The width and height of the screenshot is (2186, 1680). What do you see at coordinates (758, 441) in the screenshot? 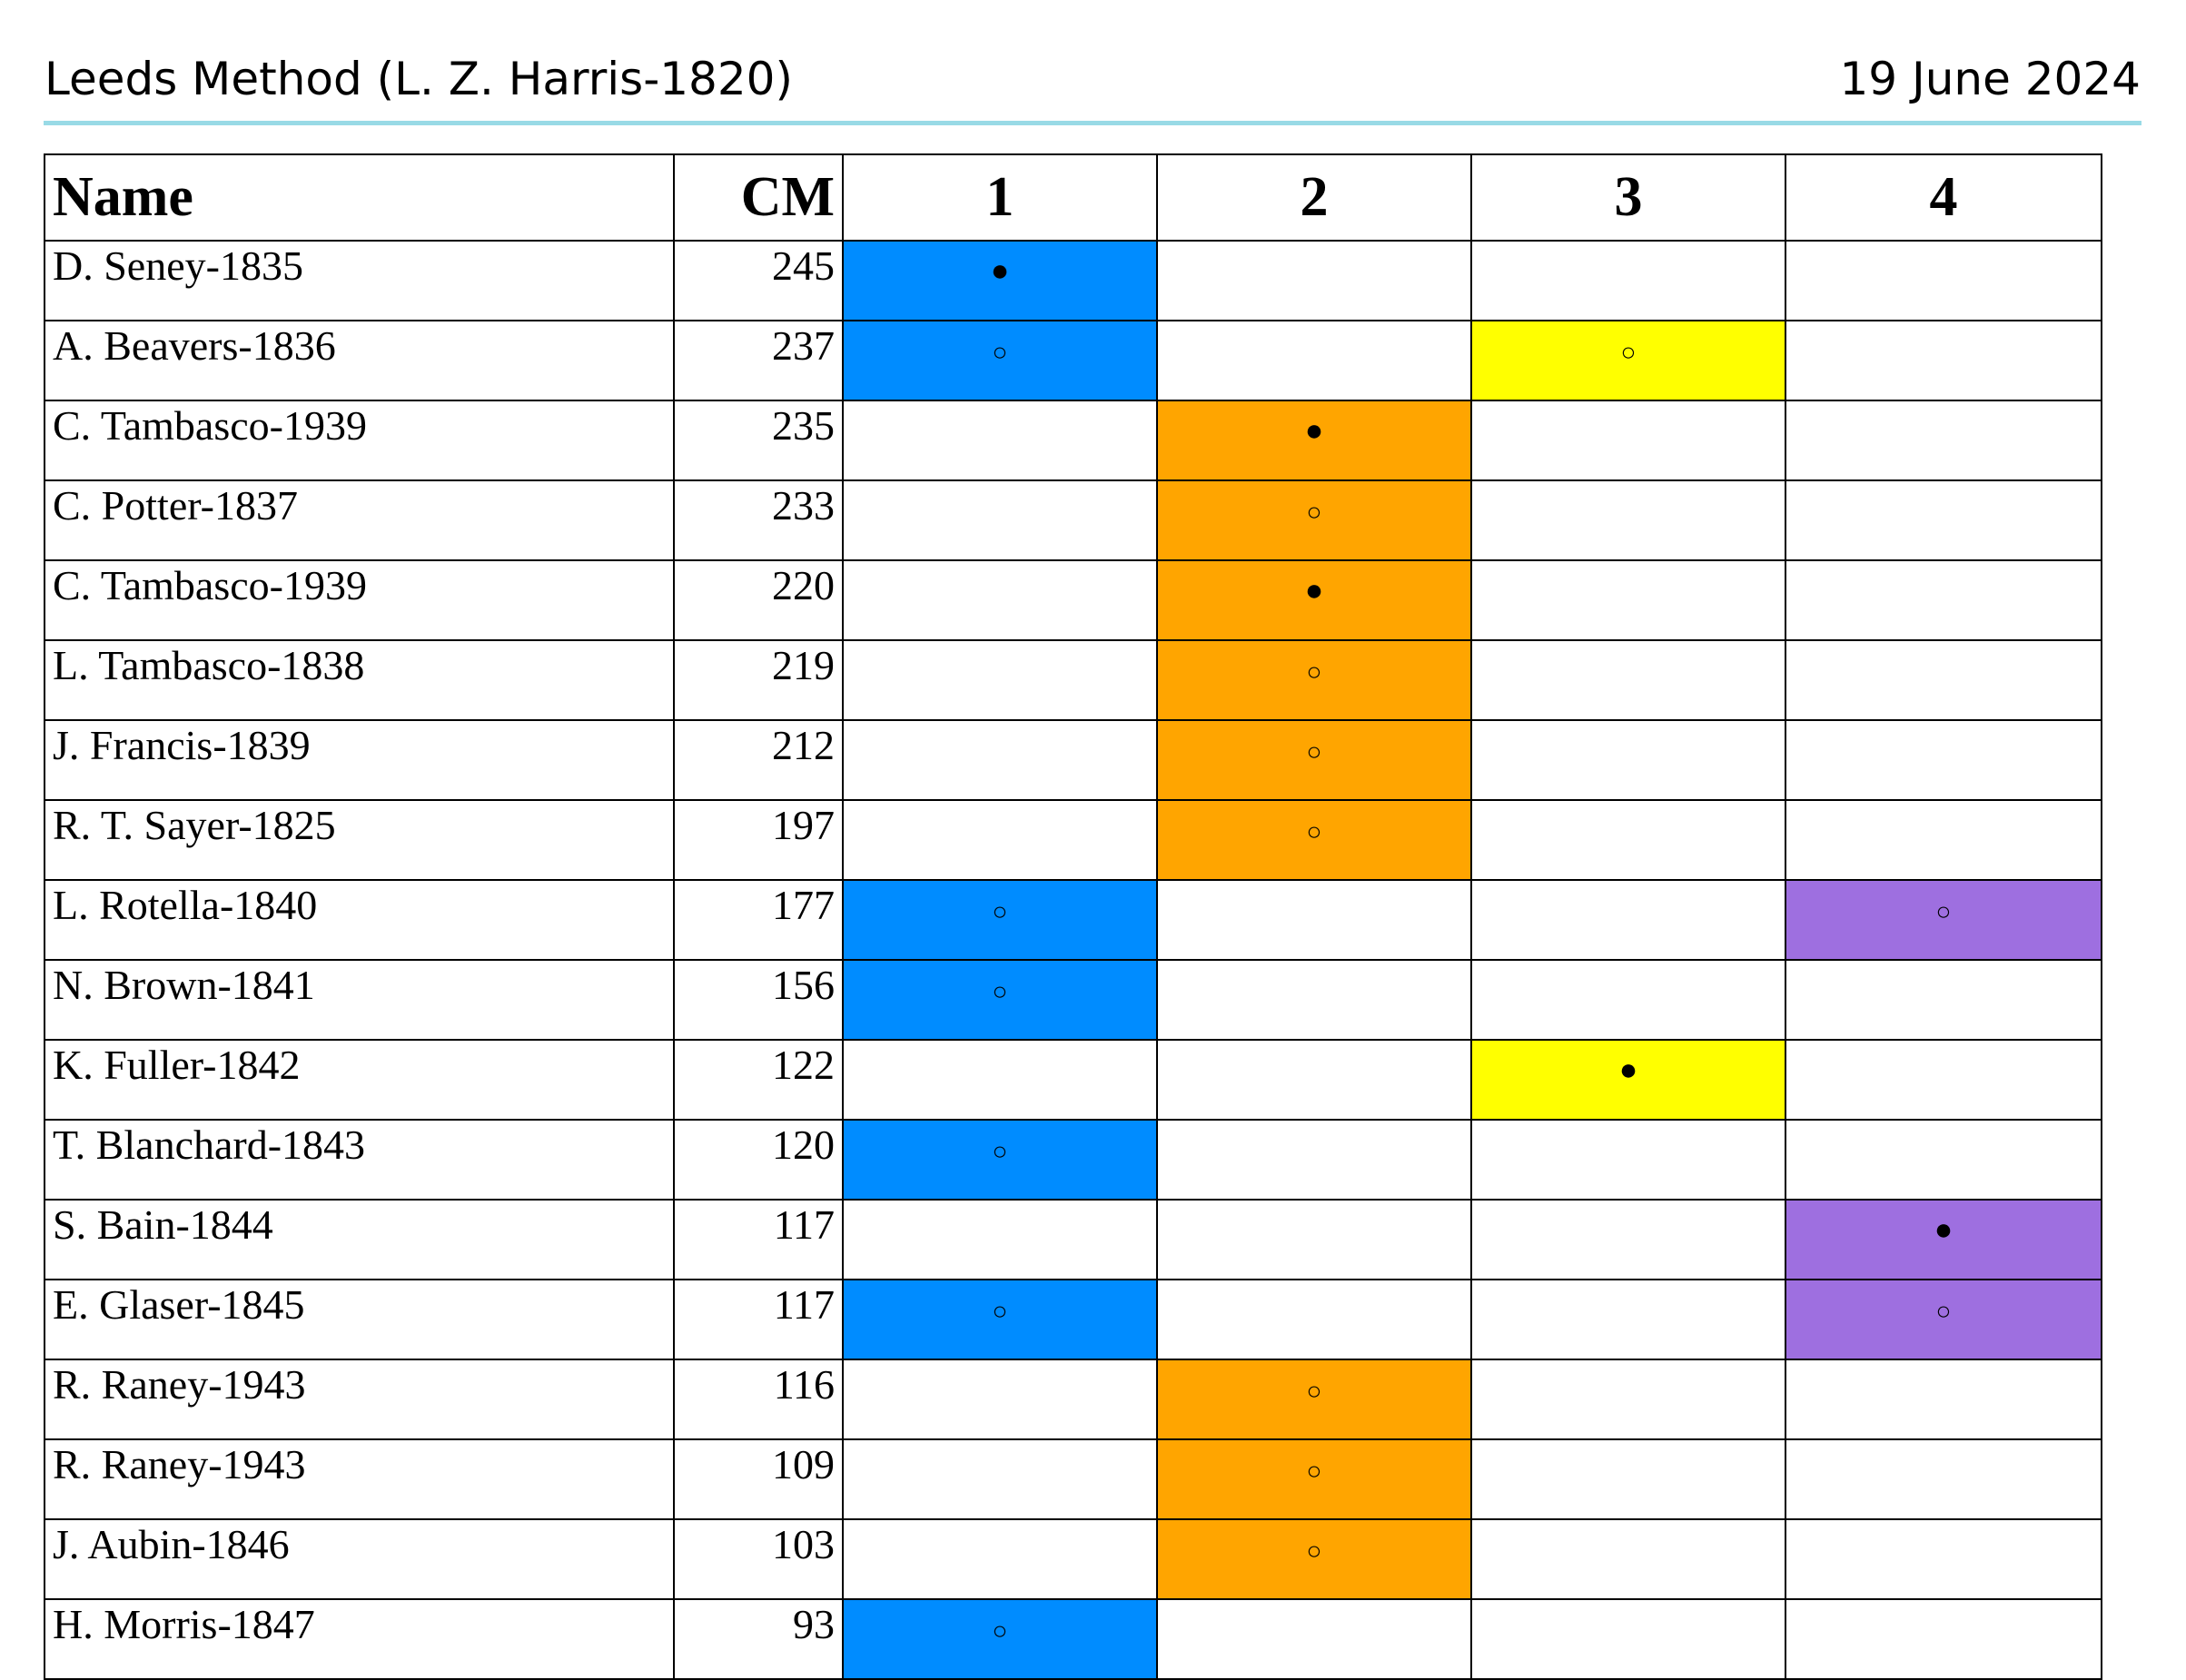
I see `match-cm: 235` at bounding box center [758, 441].